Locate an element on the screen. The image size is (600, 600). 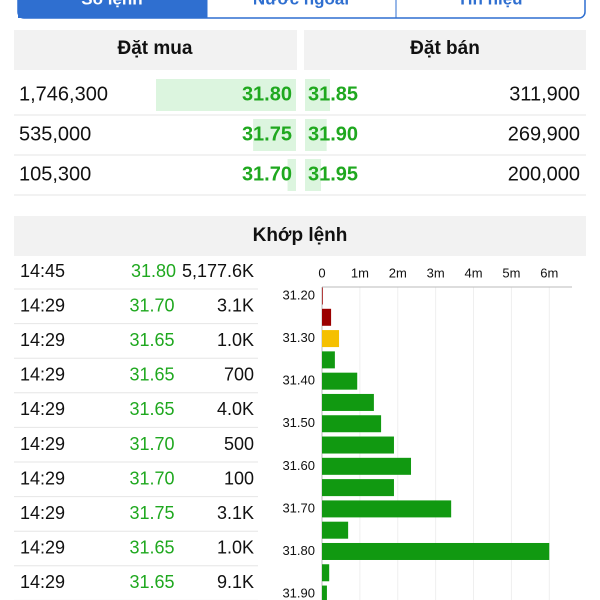
ask-volume: 200,000 is located at coordinates (544, 174).